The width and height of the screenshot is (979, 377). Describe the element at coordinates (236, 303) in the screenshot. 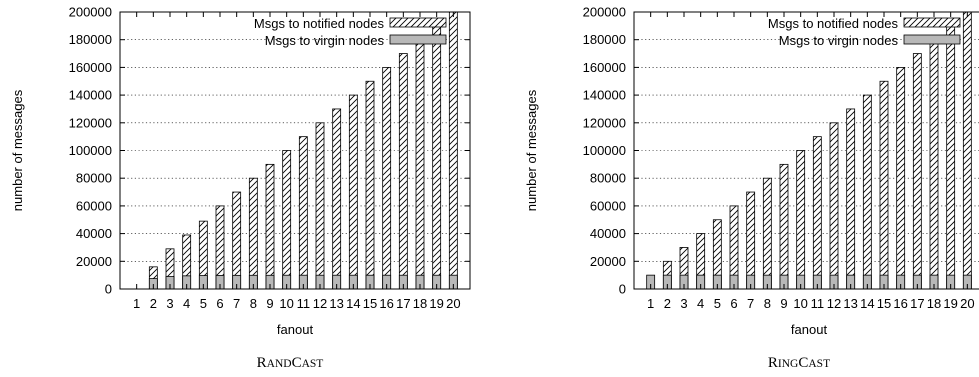

I see `x-tick-label: 7` at that location.